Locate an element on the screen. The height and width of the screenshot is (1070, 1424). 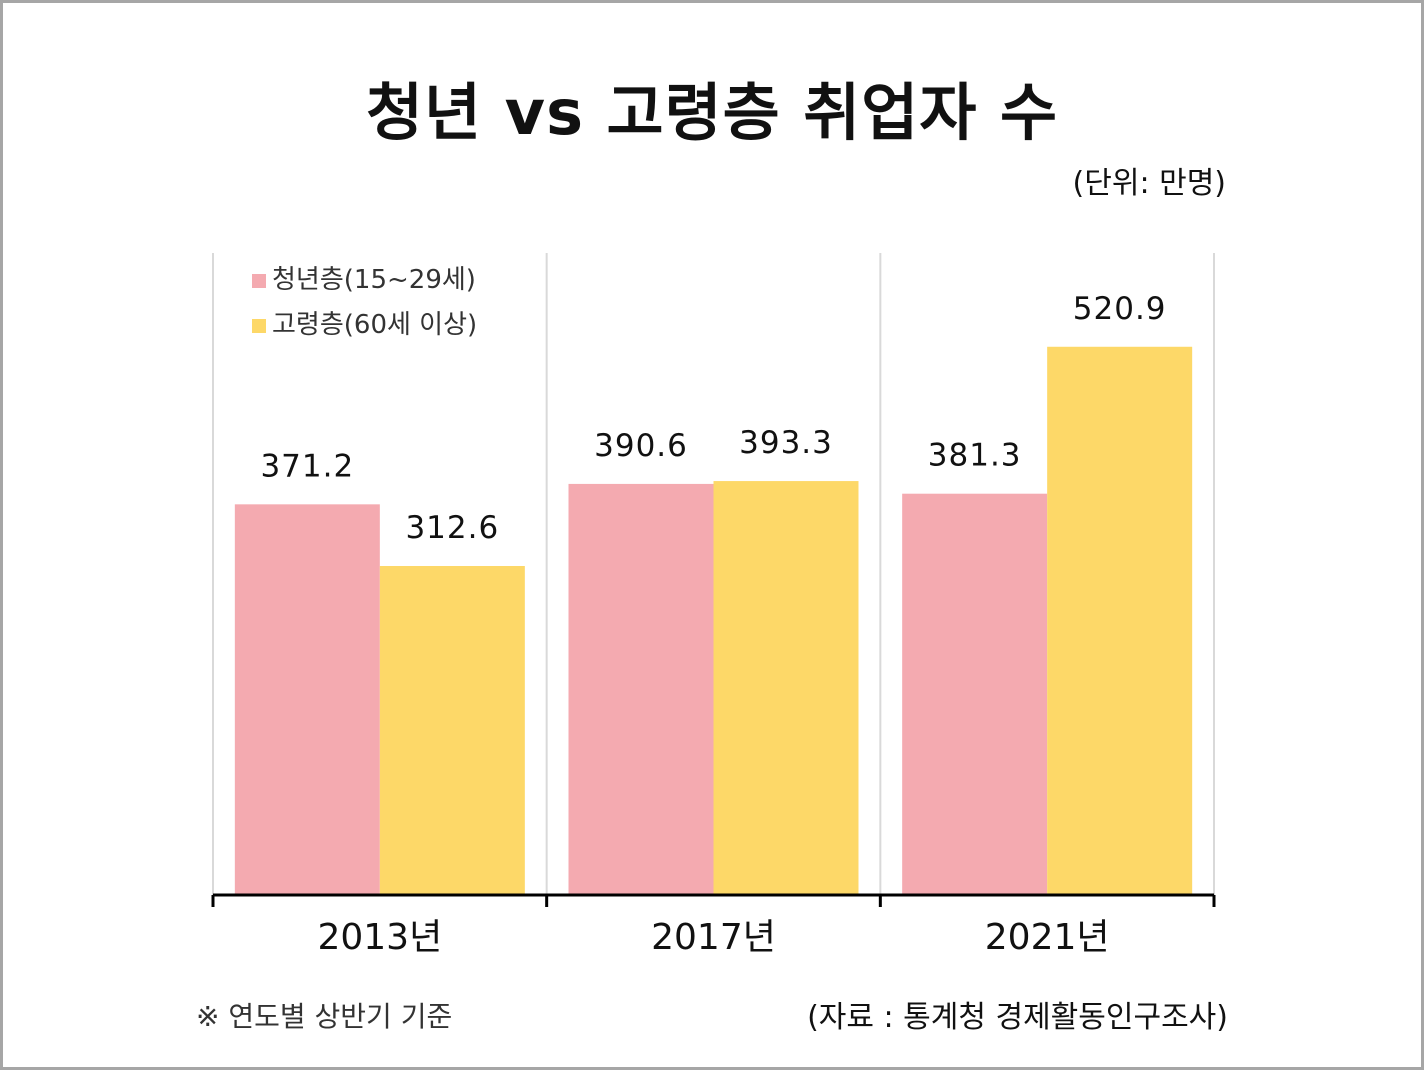
data-label: 393.3 is located at coordinates (786, 443).